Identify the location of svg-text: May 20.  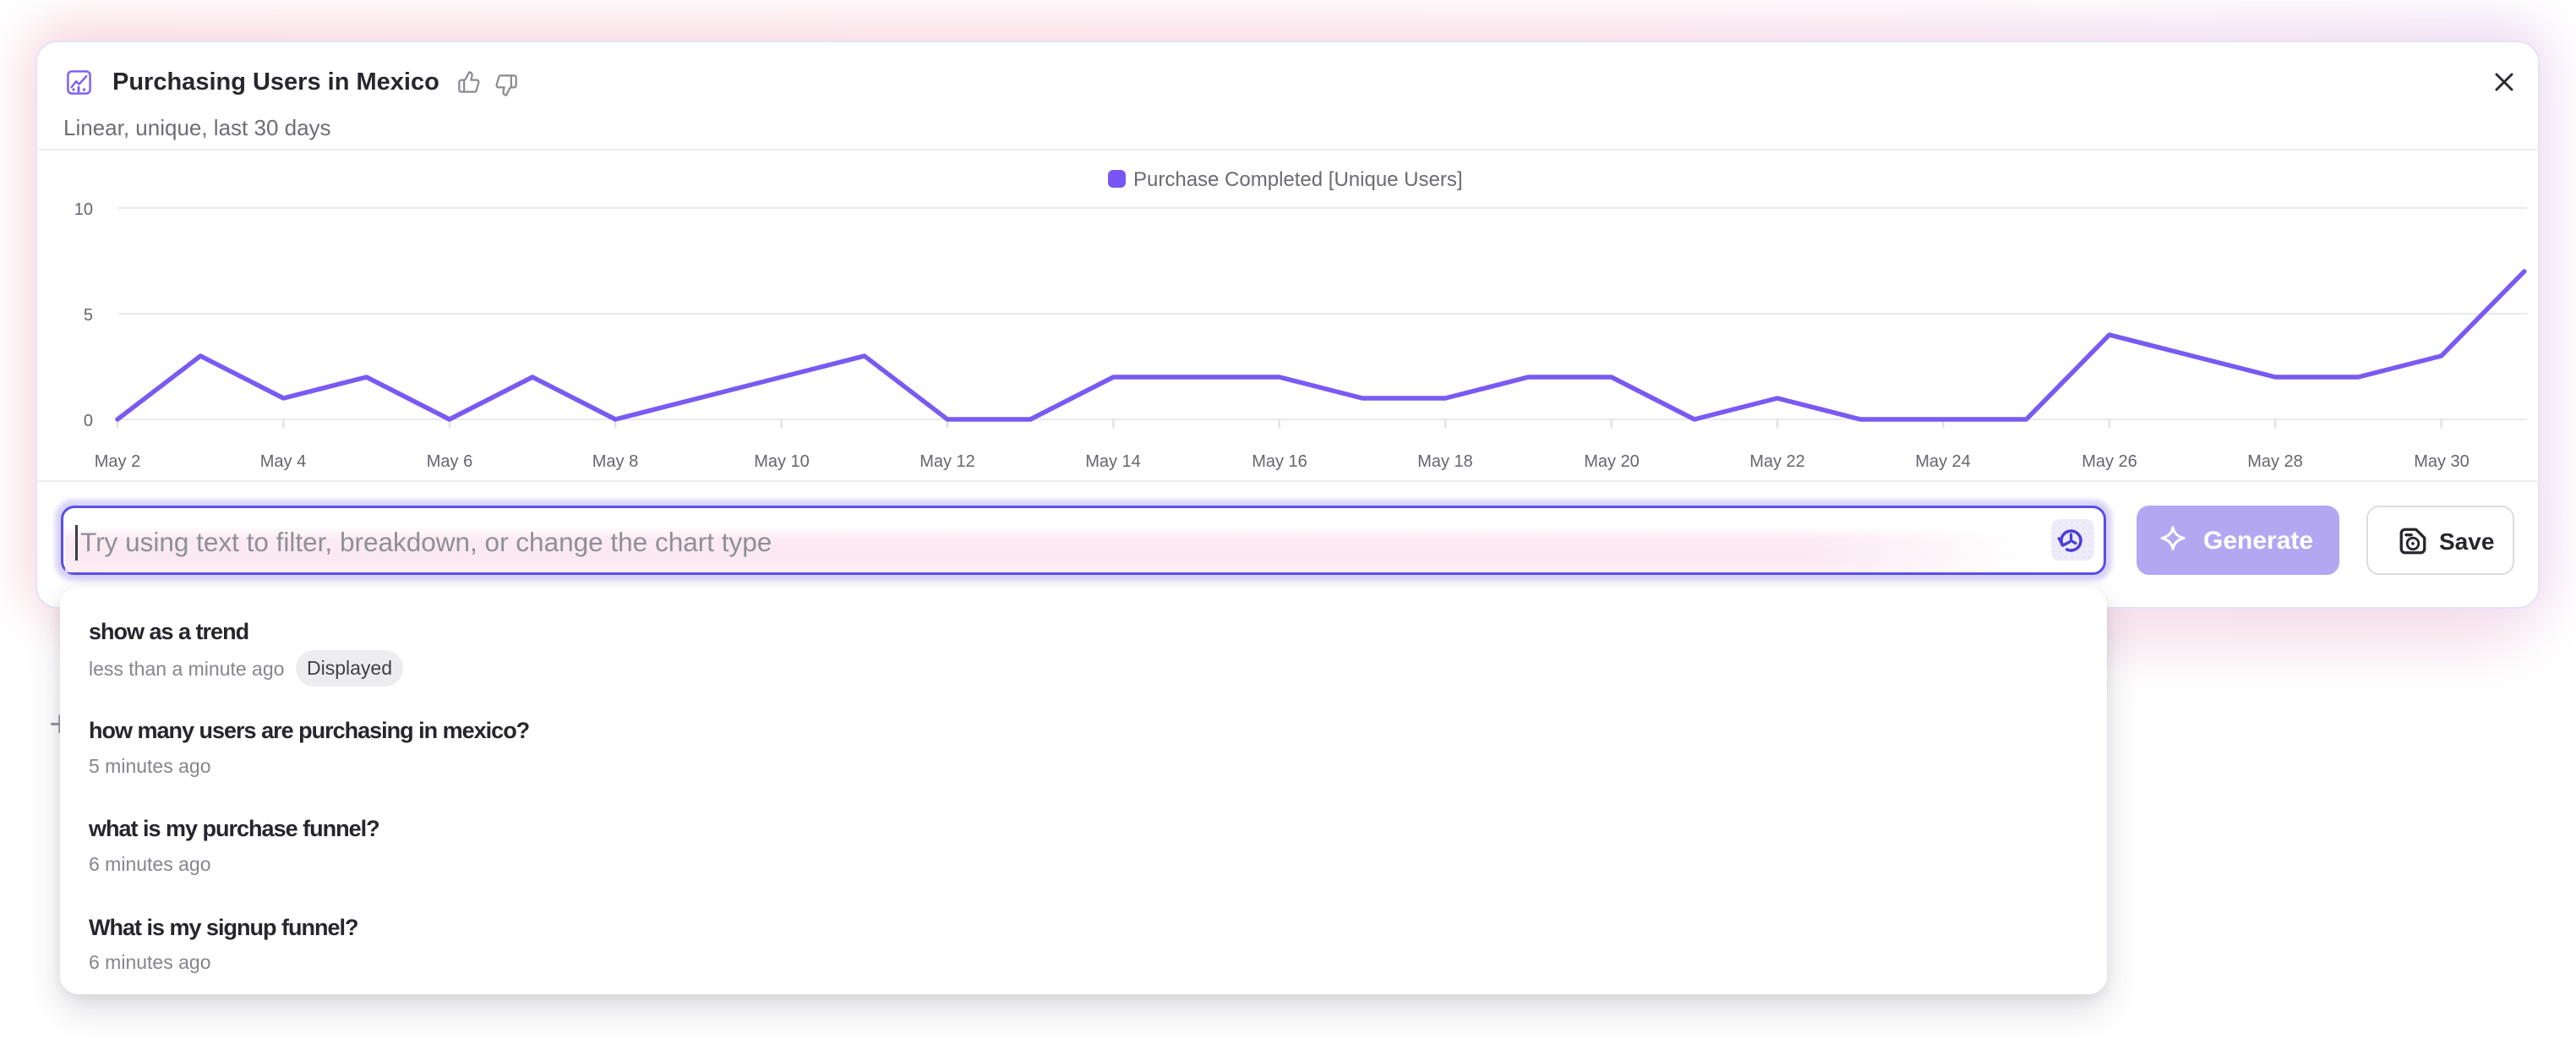
(1612, 462).